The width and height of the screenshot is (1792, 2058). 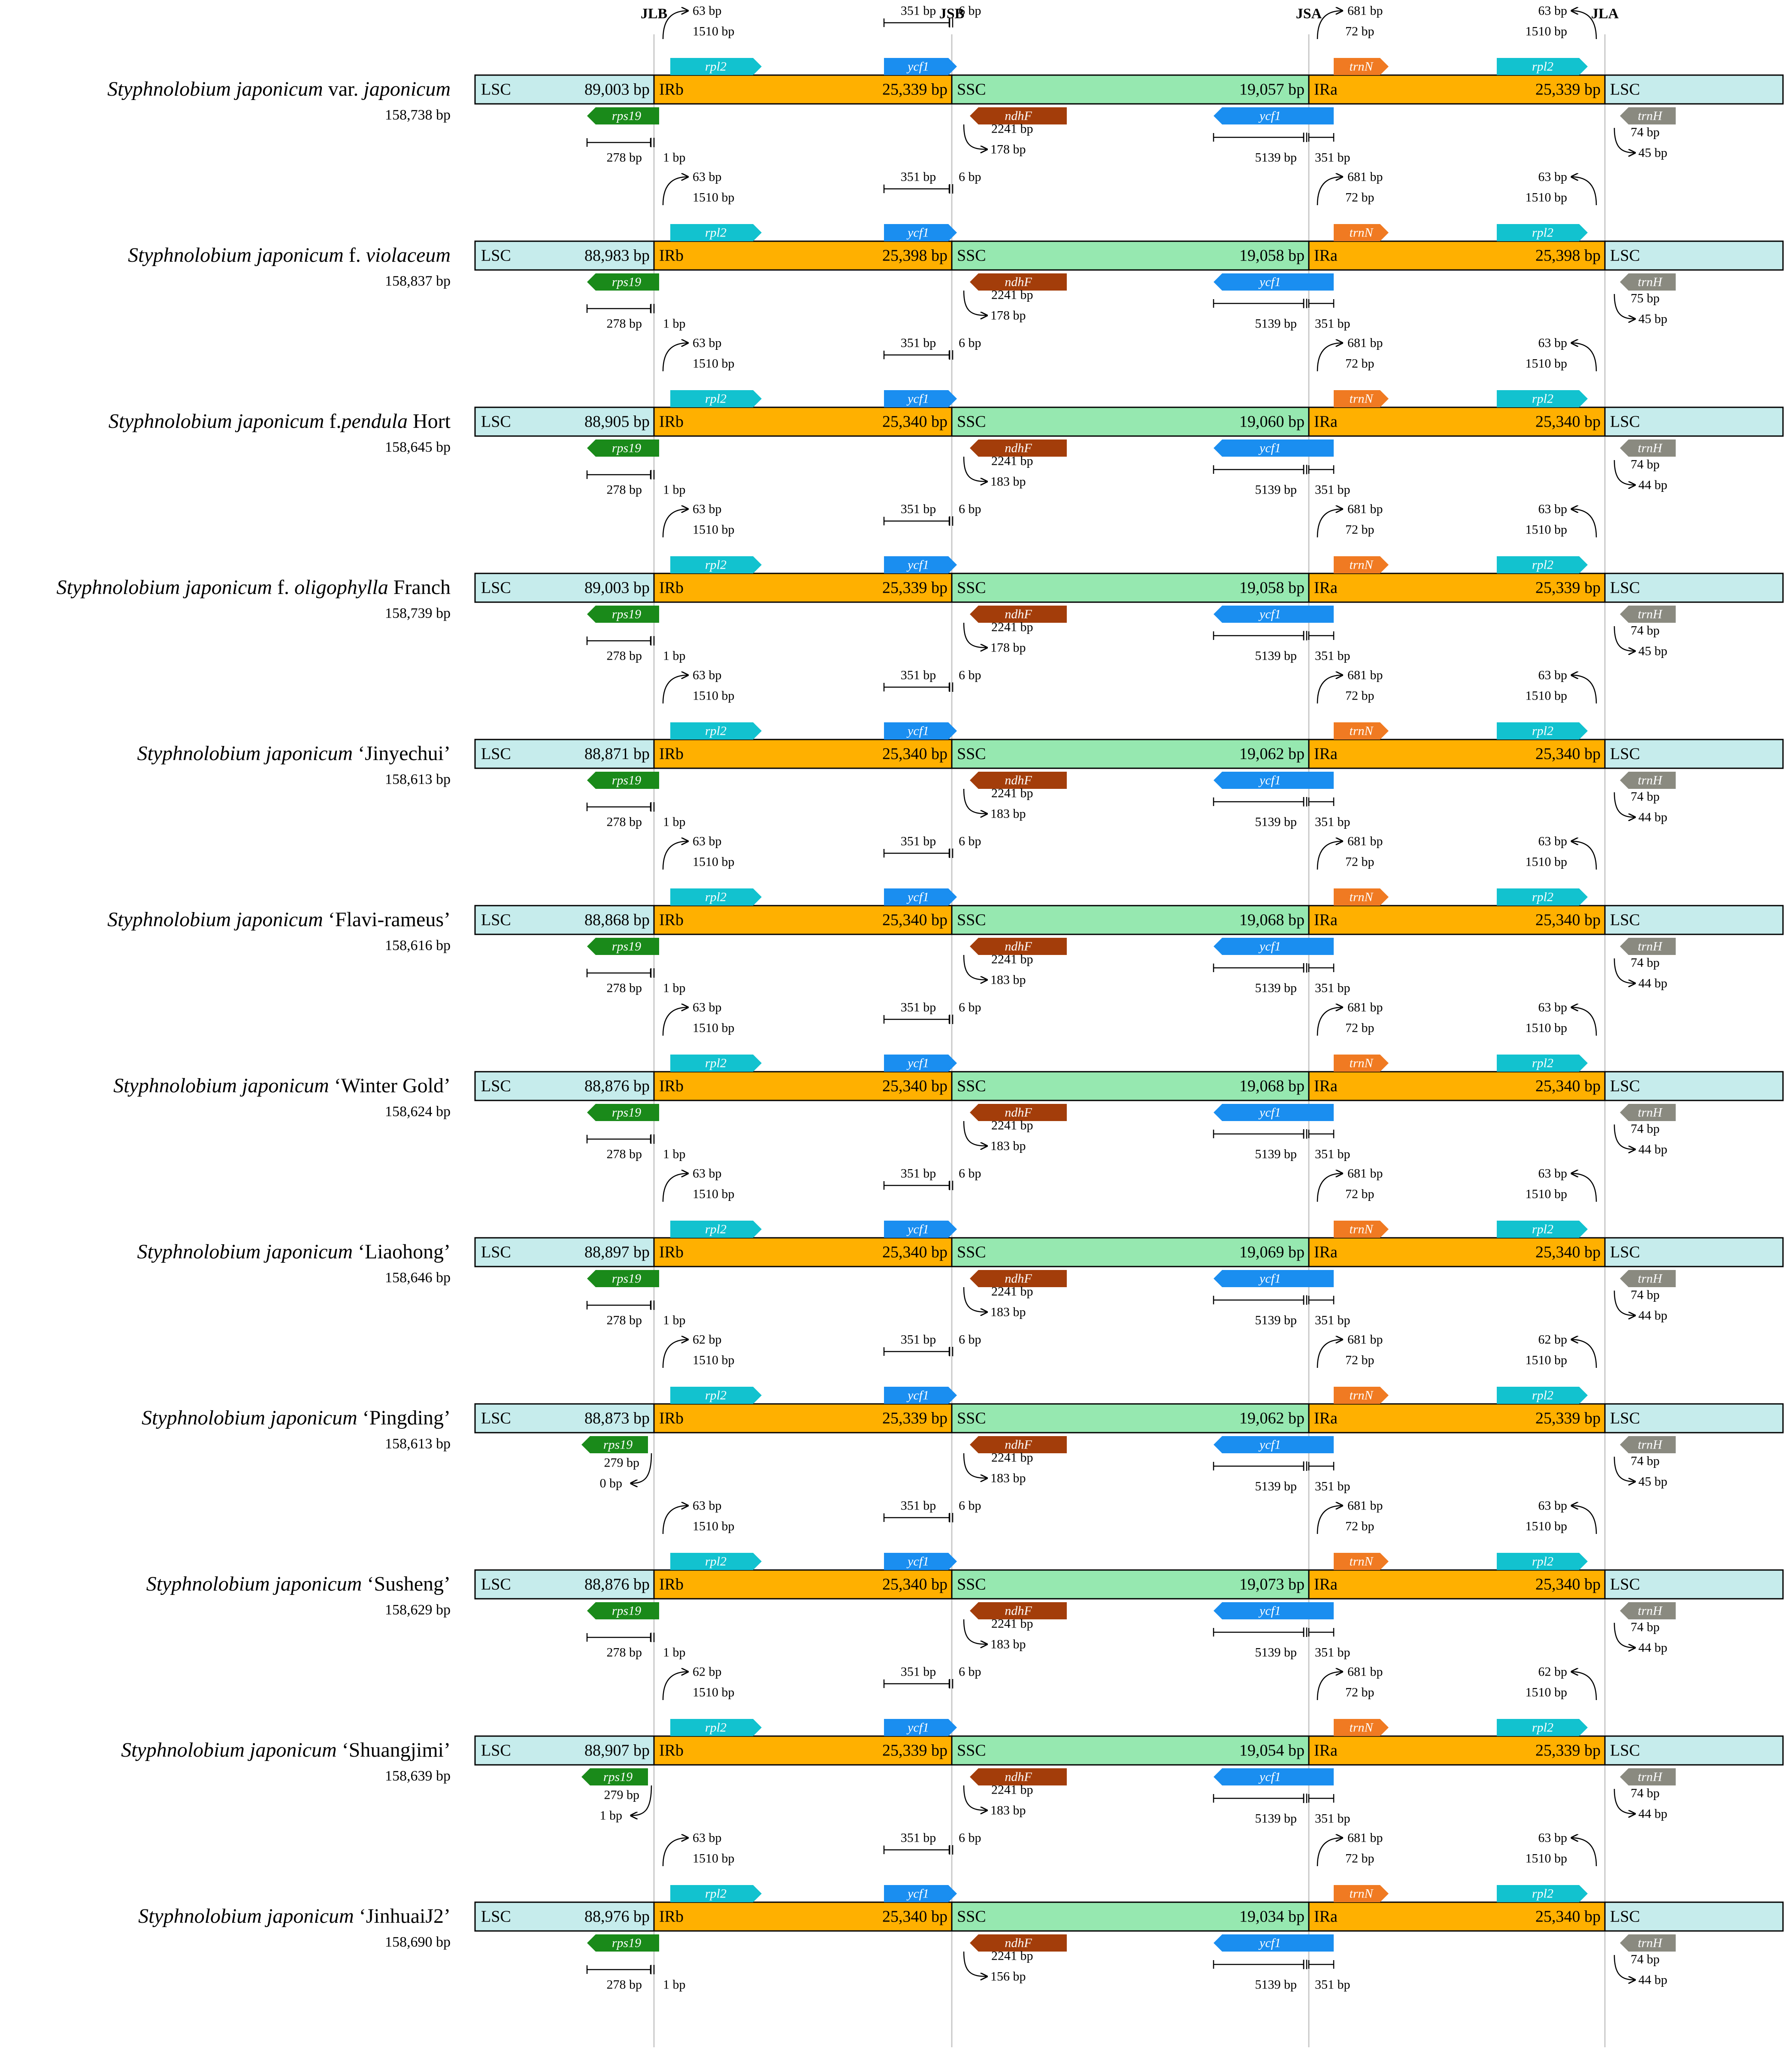 I want to click on ira-region, so click(x=1457, y=920).